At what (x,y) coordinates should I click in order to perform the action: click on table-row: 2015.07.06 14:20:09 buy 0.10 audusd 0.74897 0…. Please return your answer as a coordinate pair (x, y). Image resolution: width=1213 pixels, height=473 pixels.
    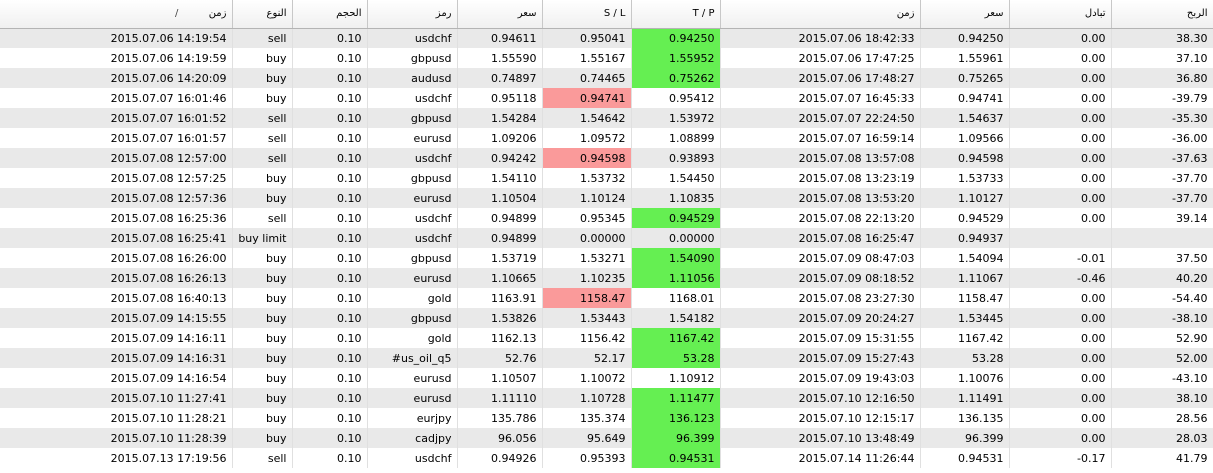
    Looking at the image, I should click on (606, 78).